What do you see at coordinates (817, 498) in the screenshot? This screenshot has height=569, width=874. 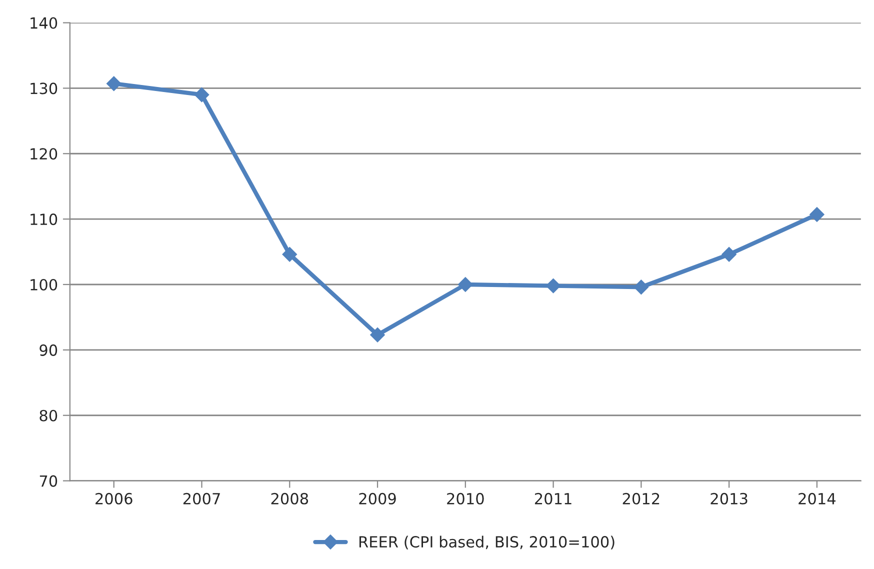 I see `x-tick-label: 2014` at bounding box center [817, 498].